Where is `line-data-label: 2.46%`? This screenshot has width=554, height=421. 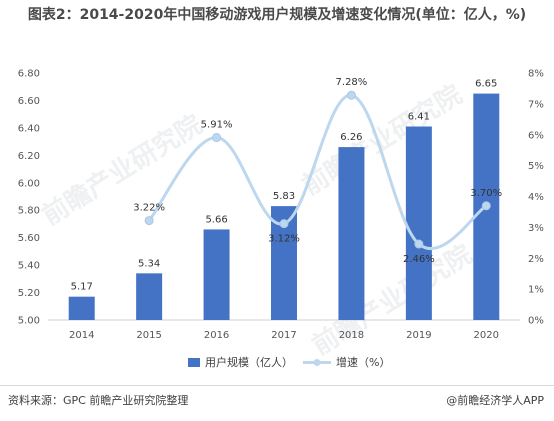 line-data-label: 2.46% is located at coordinates (419, 259).